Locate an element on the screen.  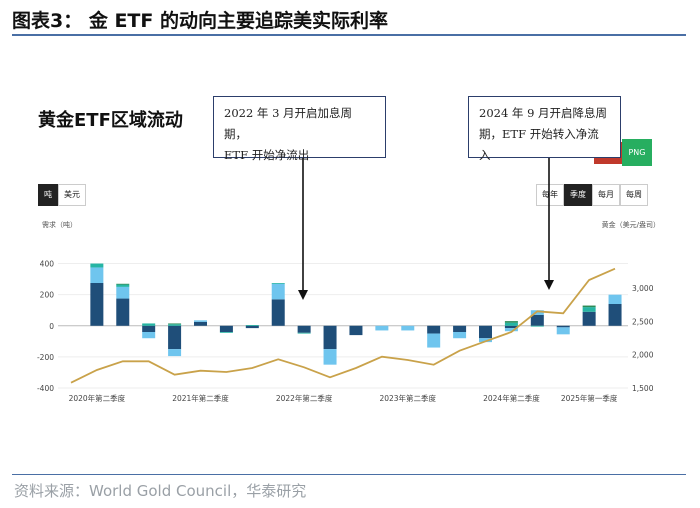
x-tick-label: 2025年第一季度 is located at coordinates (589, 398).